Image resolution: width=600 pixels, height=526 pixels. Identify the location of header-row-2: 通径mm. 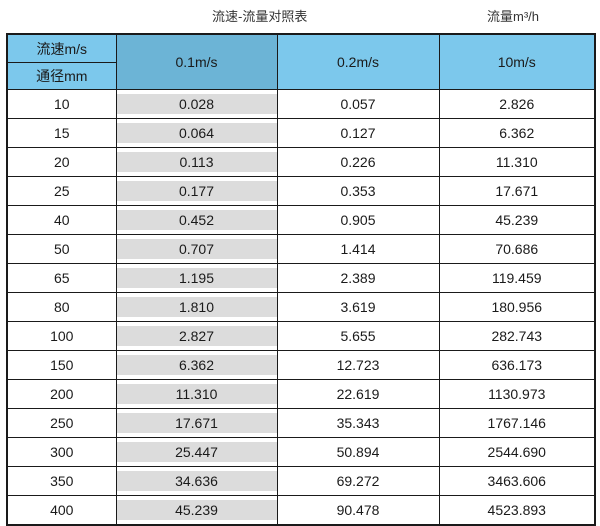
(300, 76).